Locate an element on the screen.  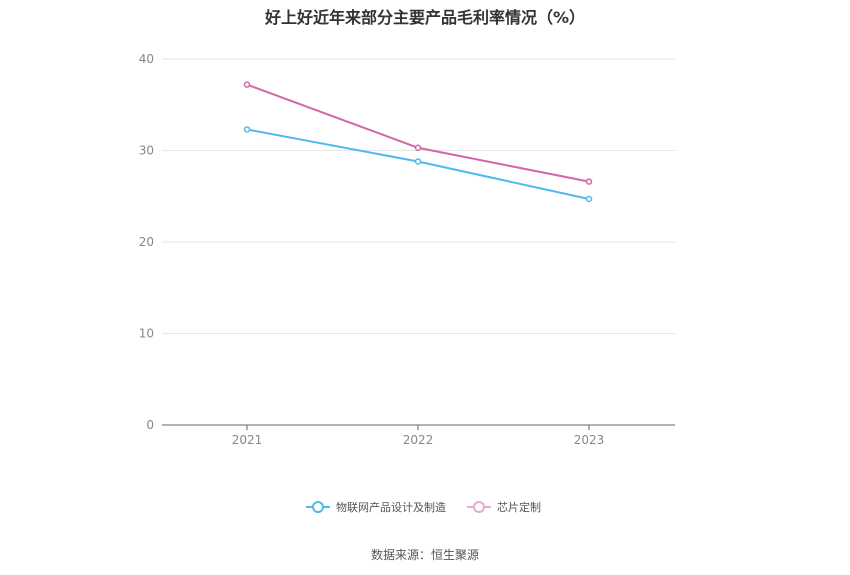
legend: 物联网产品设计及制造 芯片定制 is located at coordinates (423, 507).